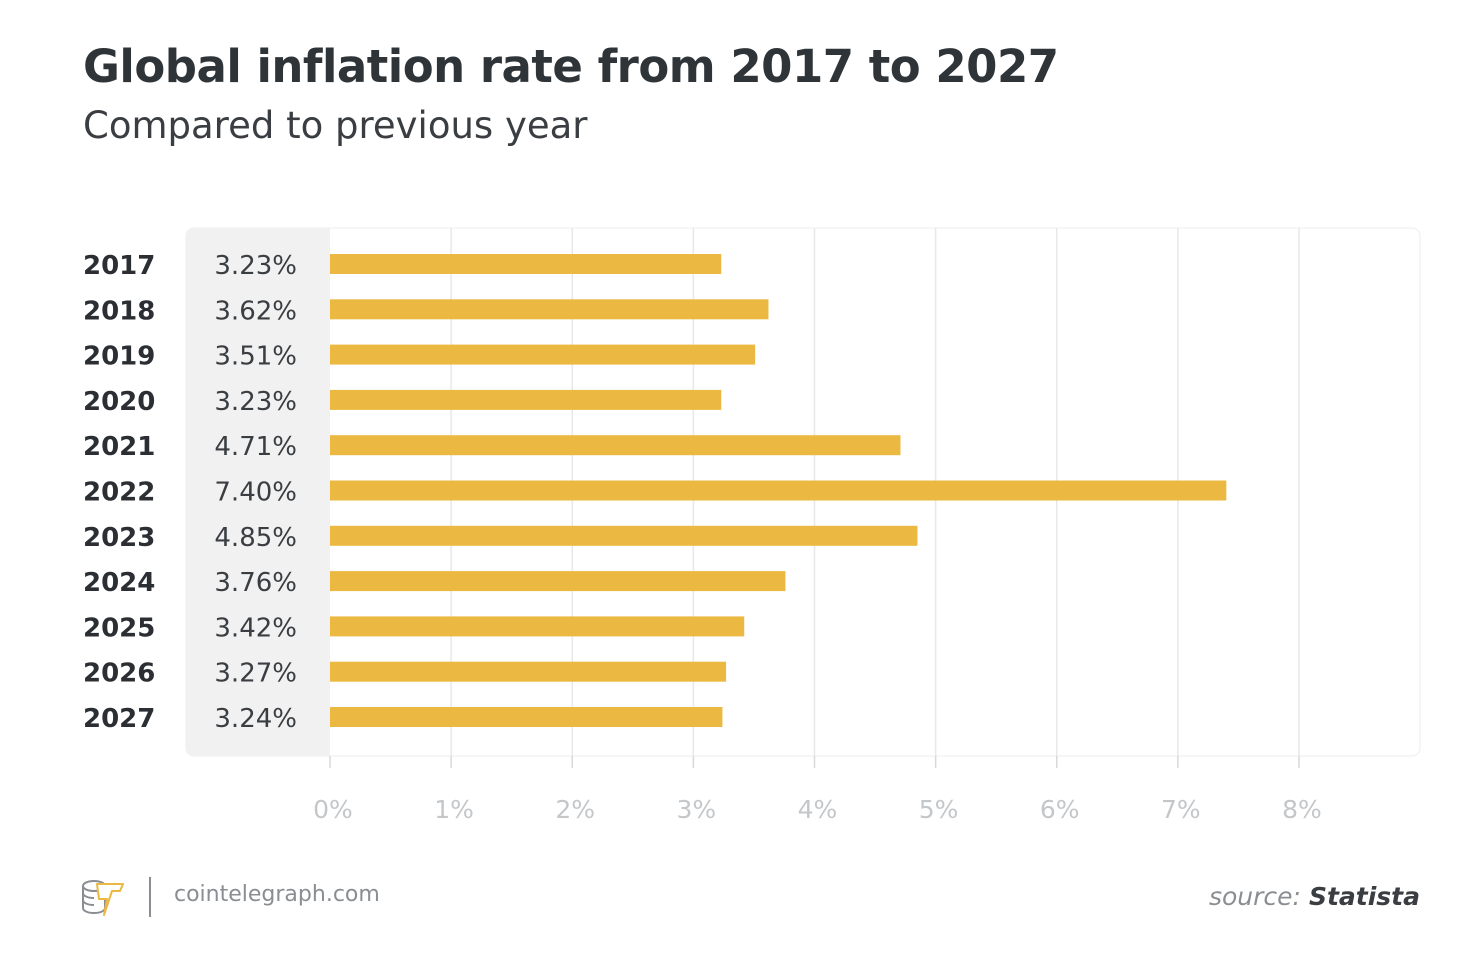  What do you see at coordinates (150, 897) in the screenshot?
I see `footer-divider` at bounding box center [150, 897].